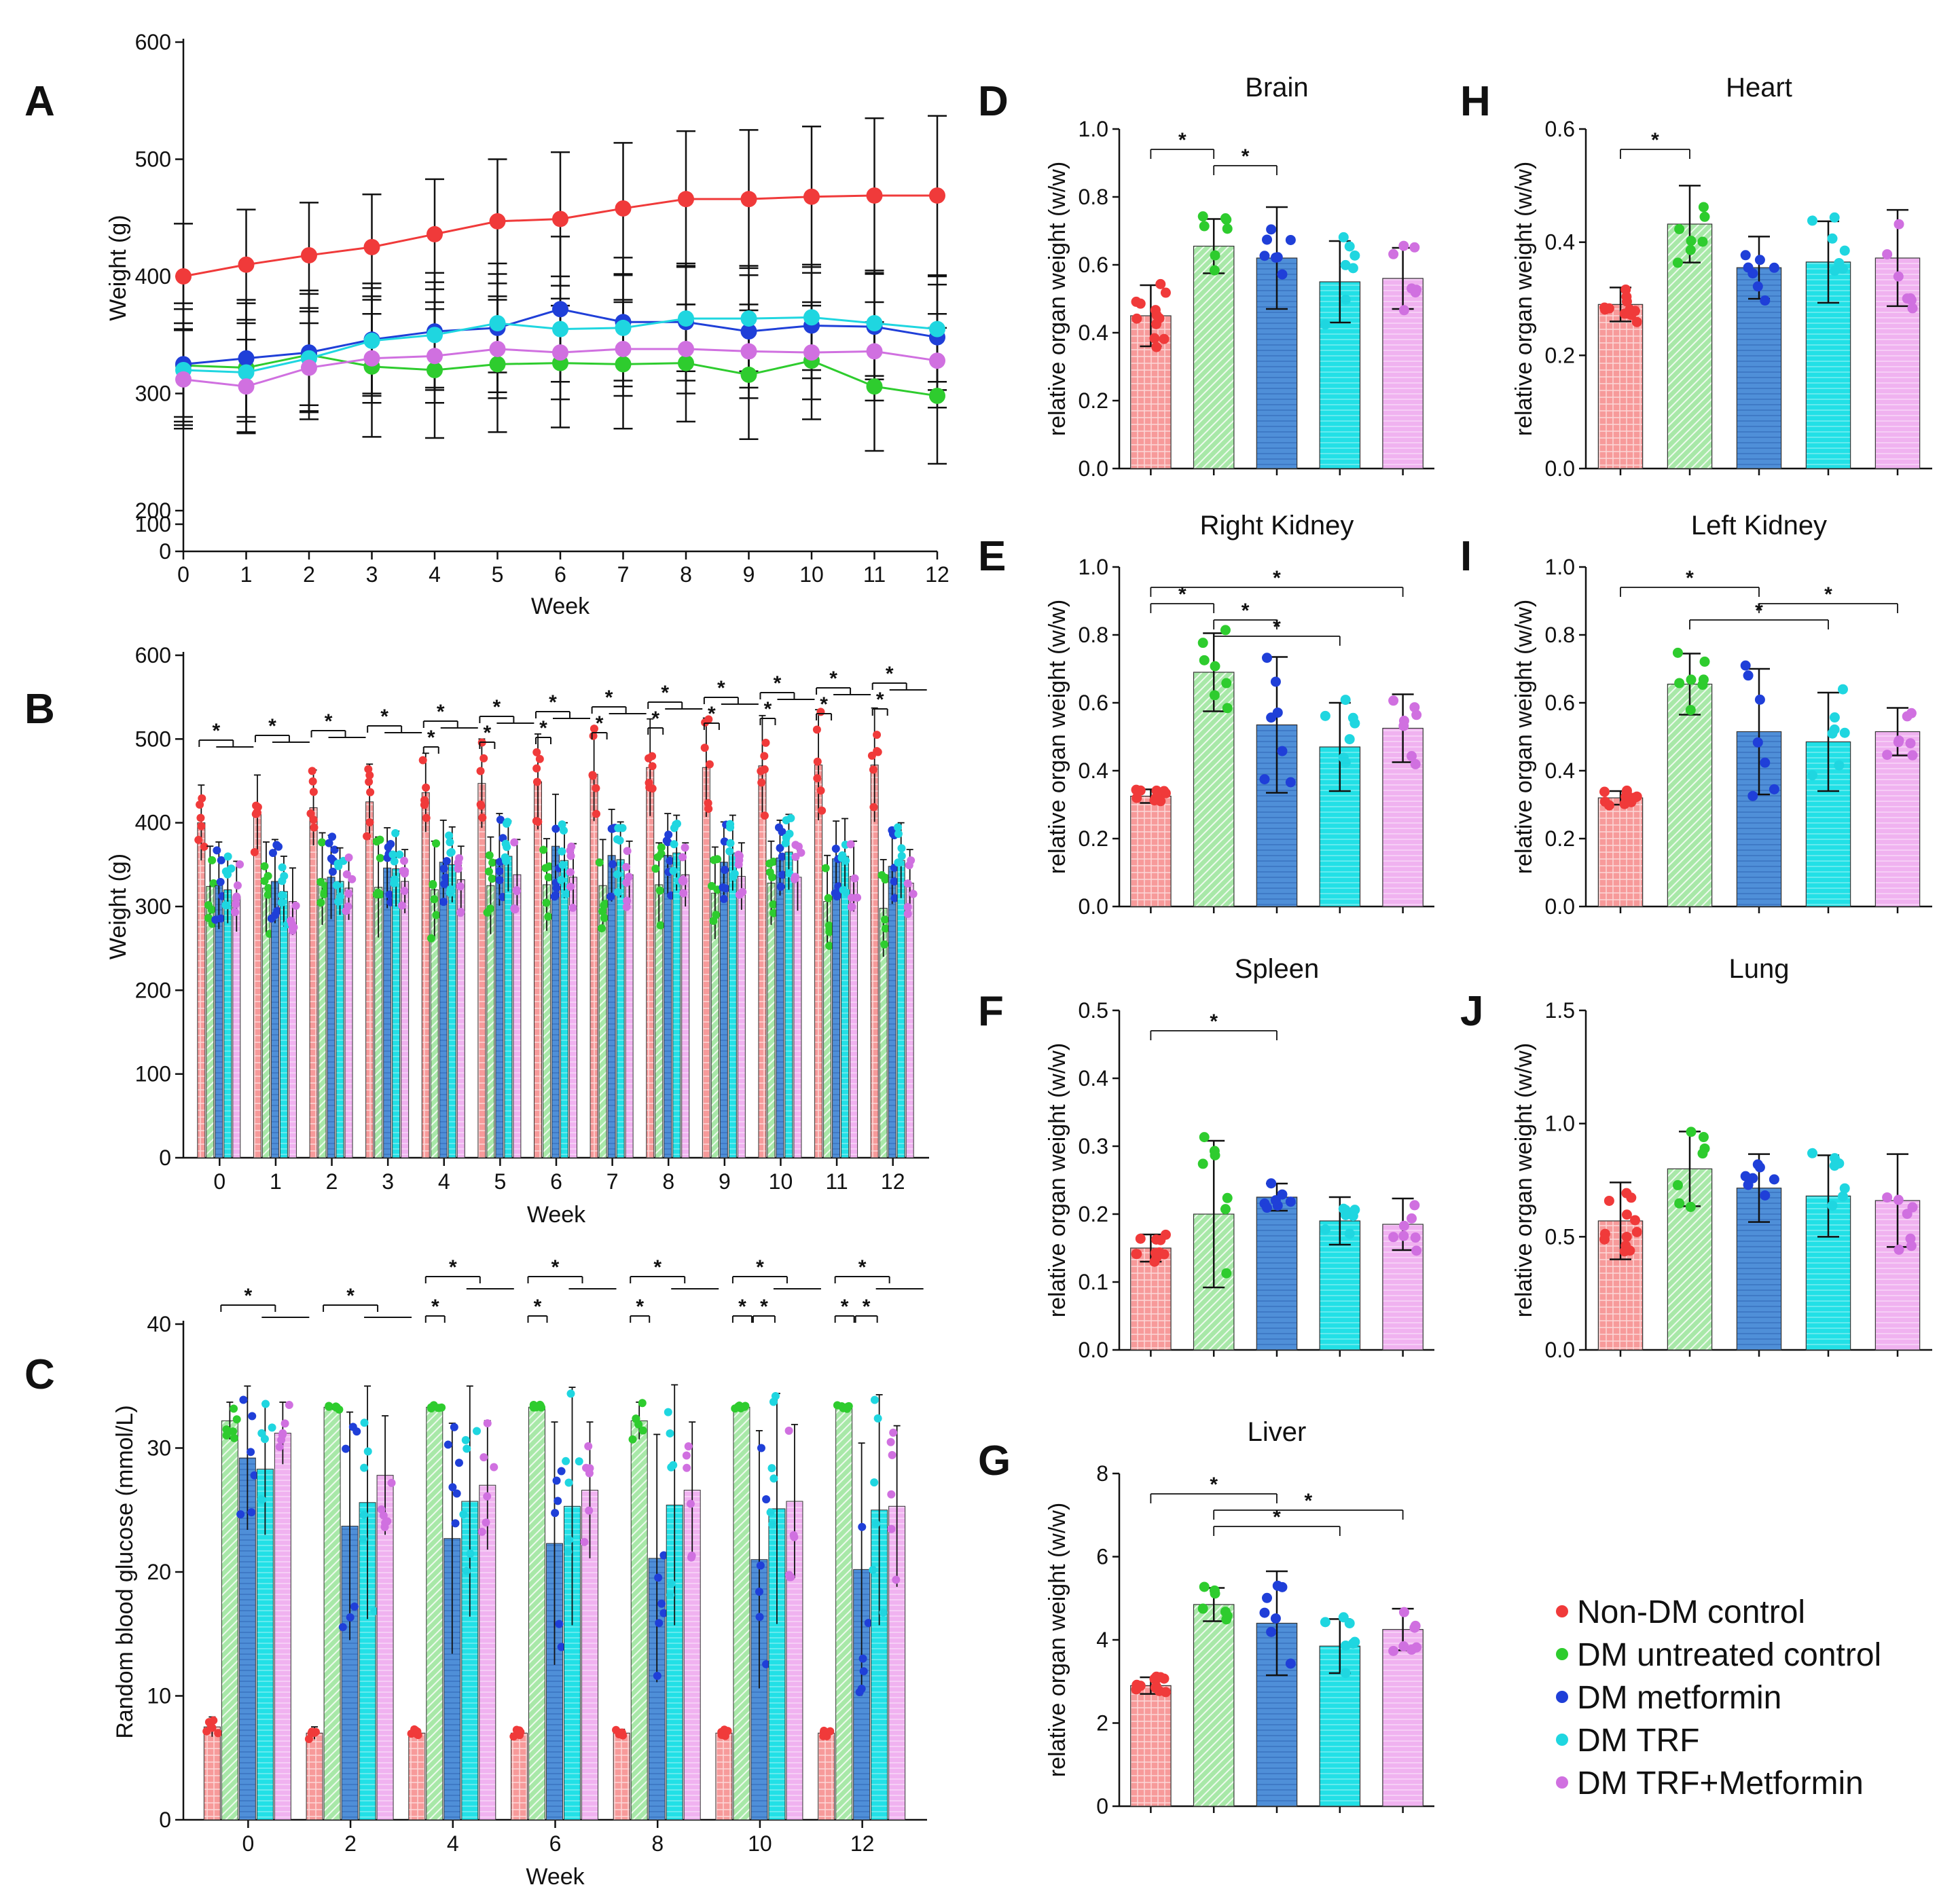 This screenshot has width=1939, height=1904. I want to click on a-point-dm, so click(498, 364).